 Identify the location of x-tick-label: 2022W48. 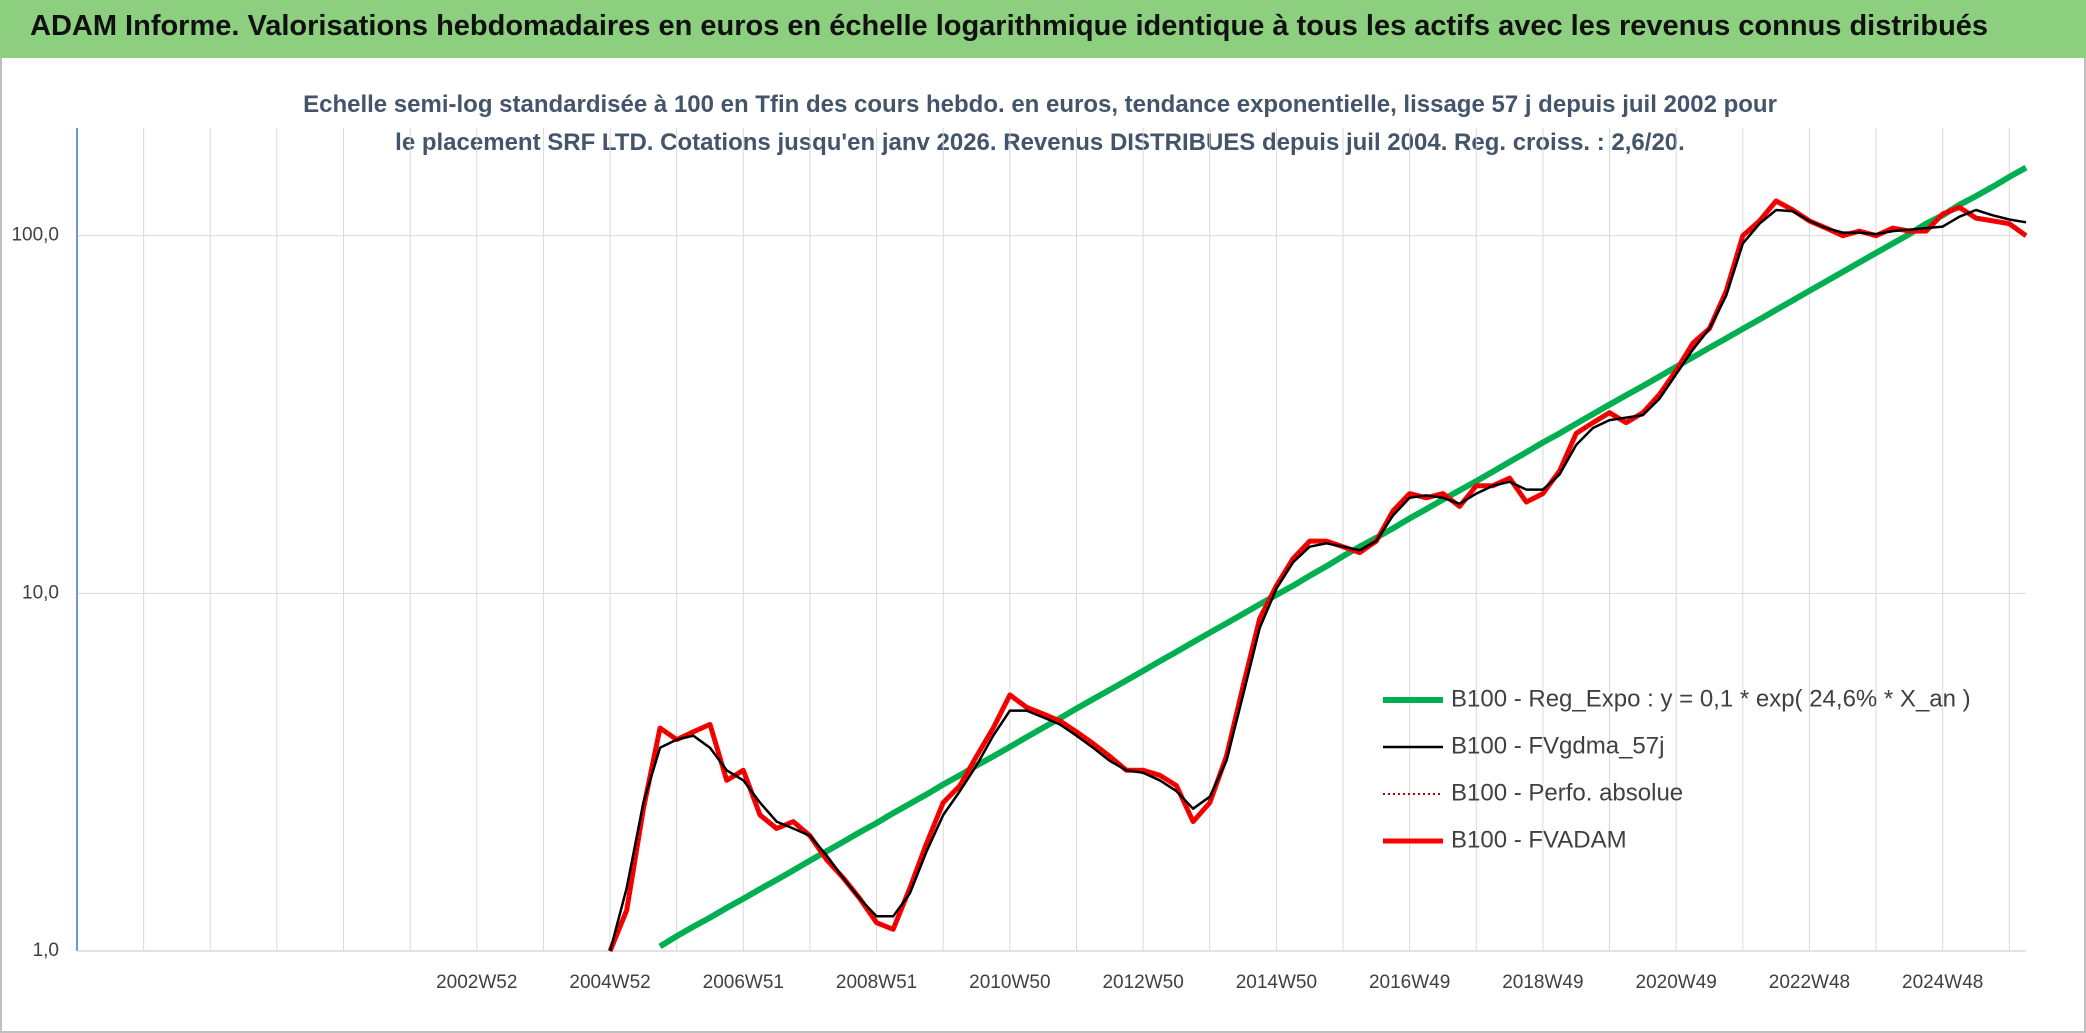
(1809, 982).